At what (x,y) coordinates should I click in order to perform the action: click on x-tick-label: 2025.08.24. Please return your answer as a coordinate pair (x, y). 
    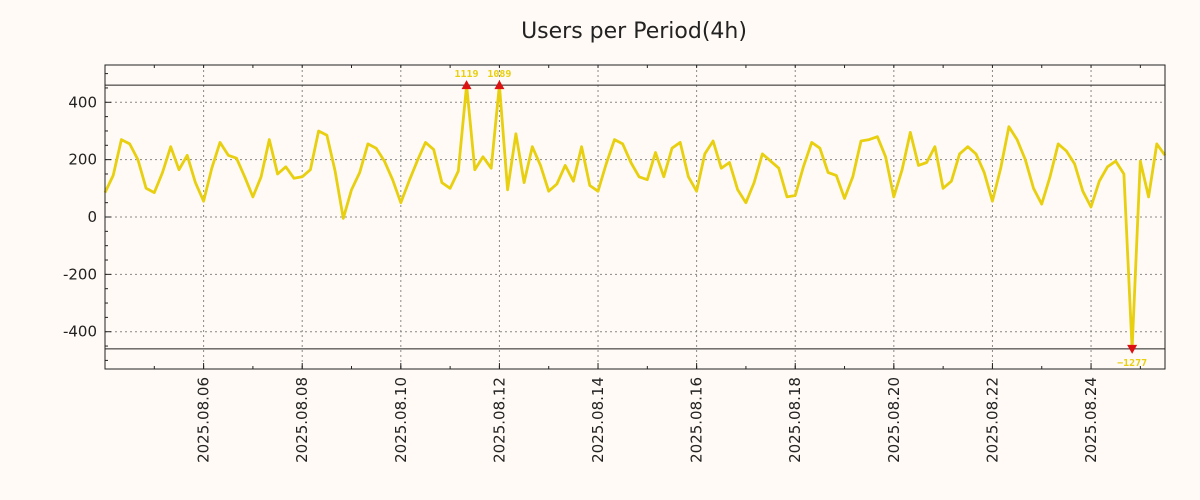
    Looking at the image, I should click on (1091, 420).